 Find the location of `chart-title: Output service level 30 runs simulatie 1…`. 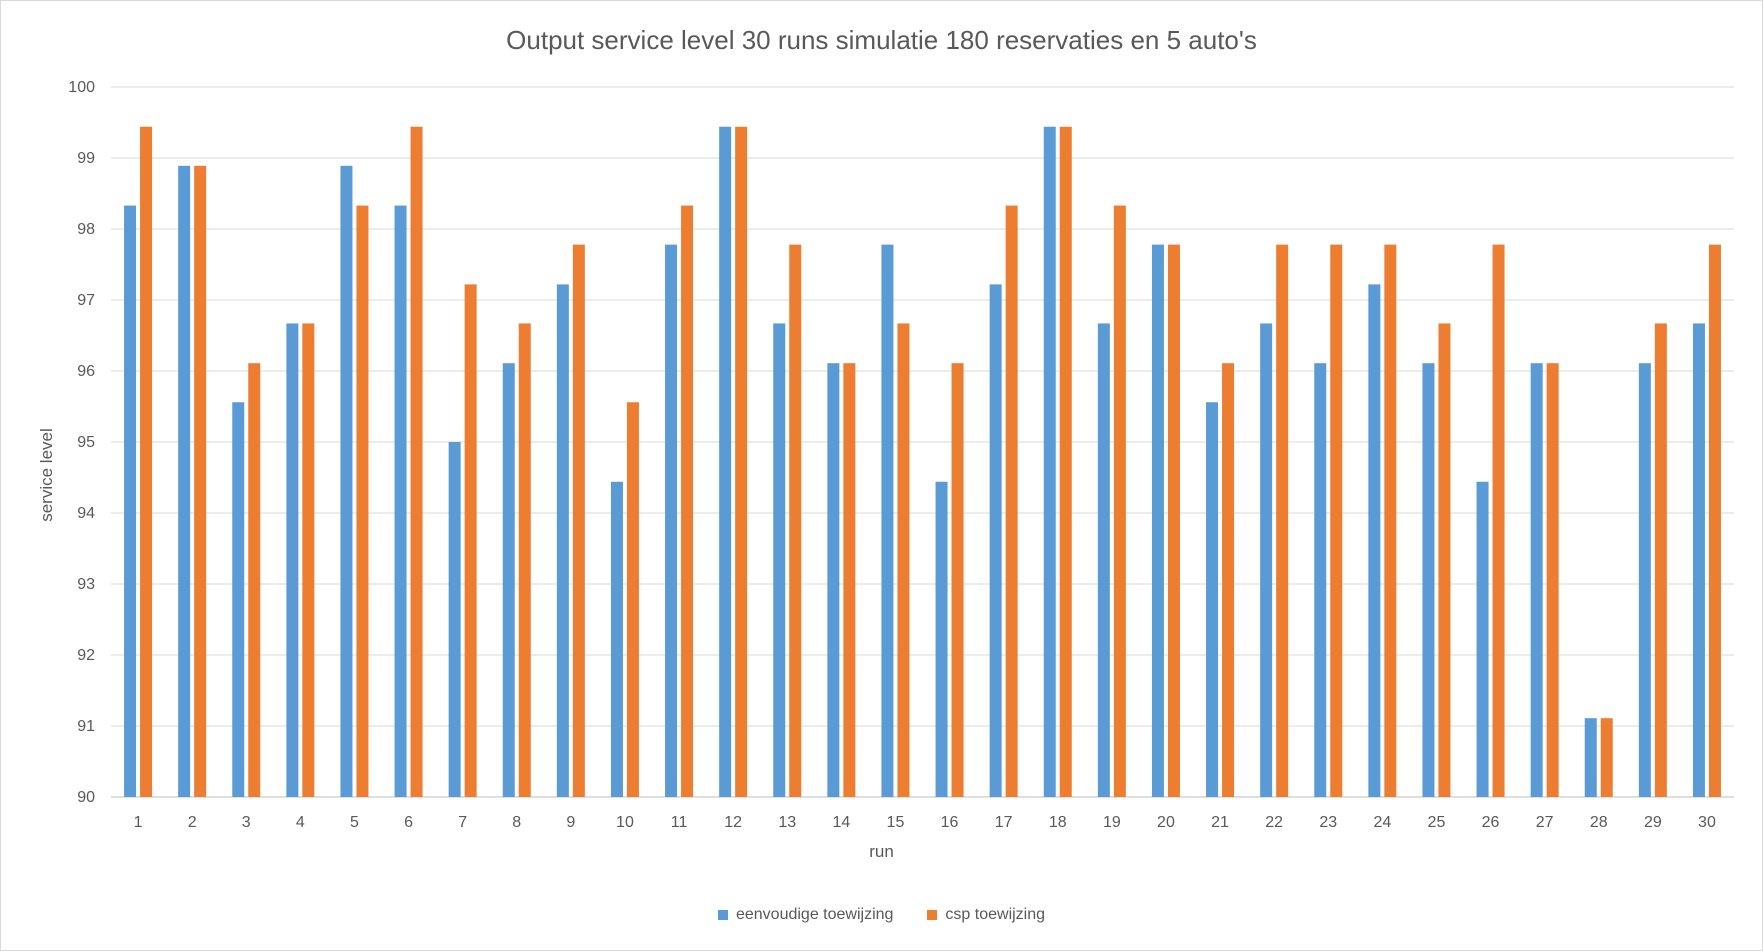

chart-title: Output service level 30 runs simulatie 1… is located at coordinates (881, 40).